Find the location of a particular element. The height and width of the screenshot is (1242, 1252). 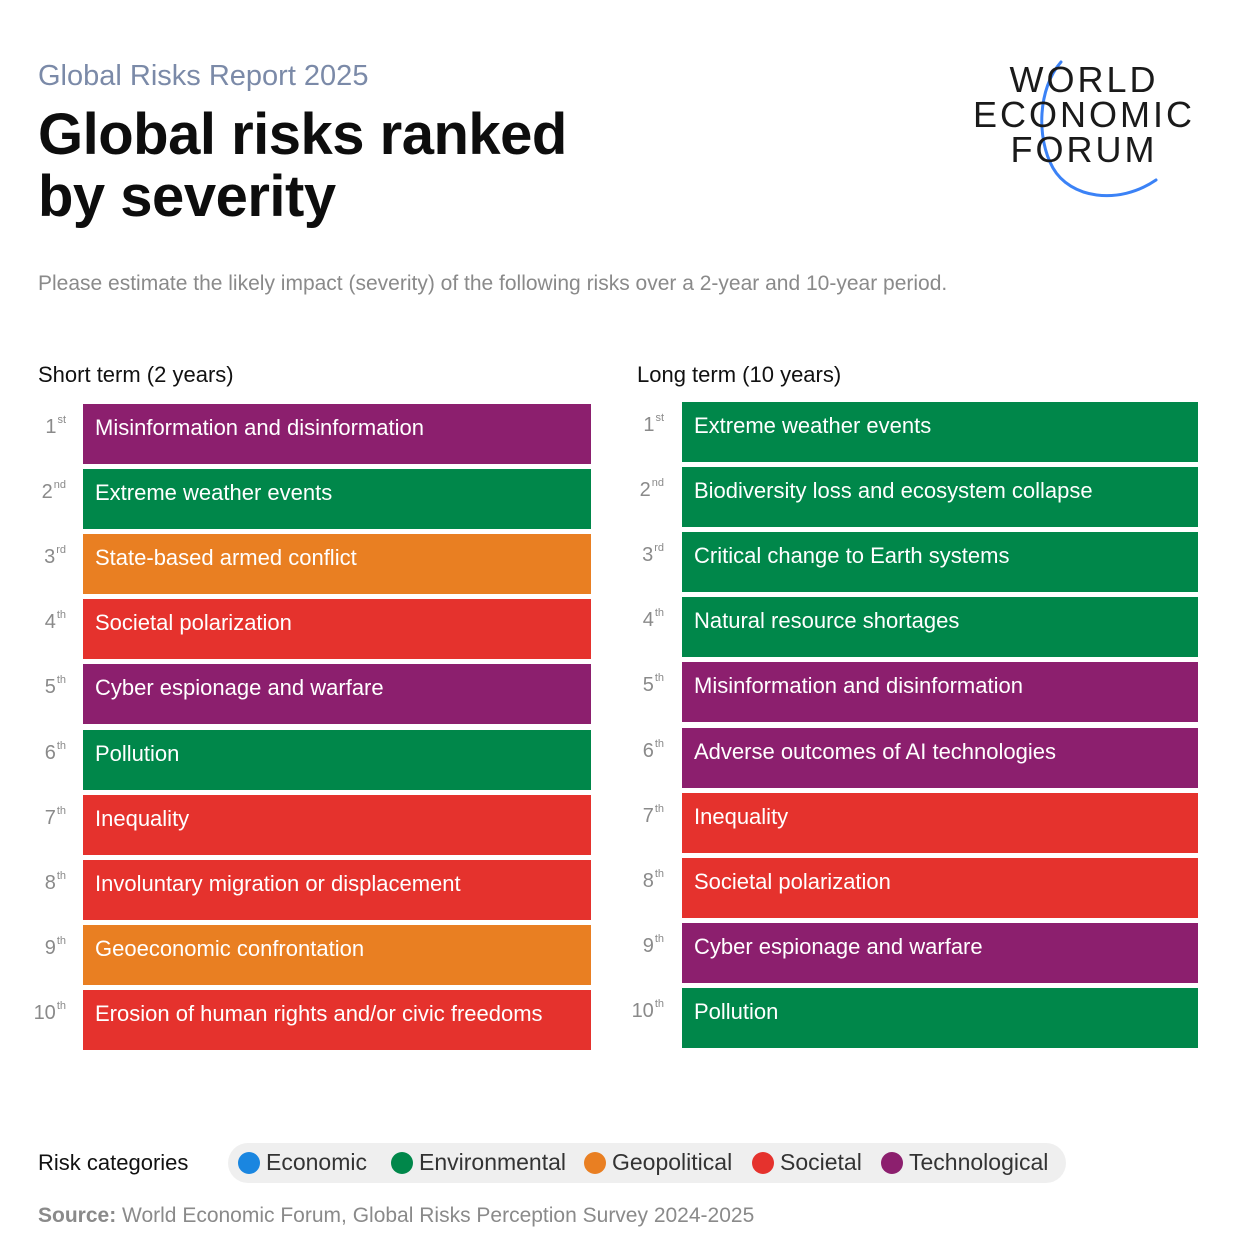

wef-logo-line-3: FORUM is located at coordinates (1084, 149).